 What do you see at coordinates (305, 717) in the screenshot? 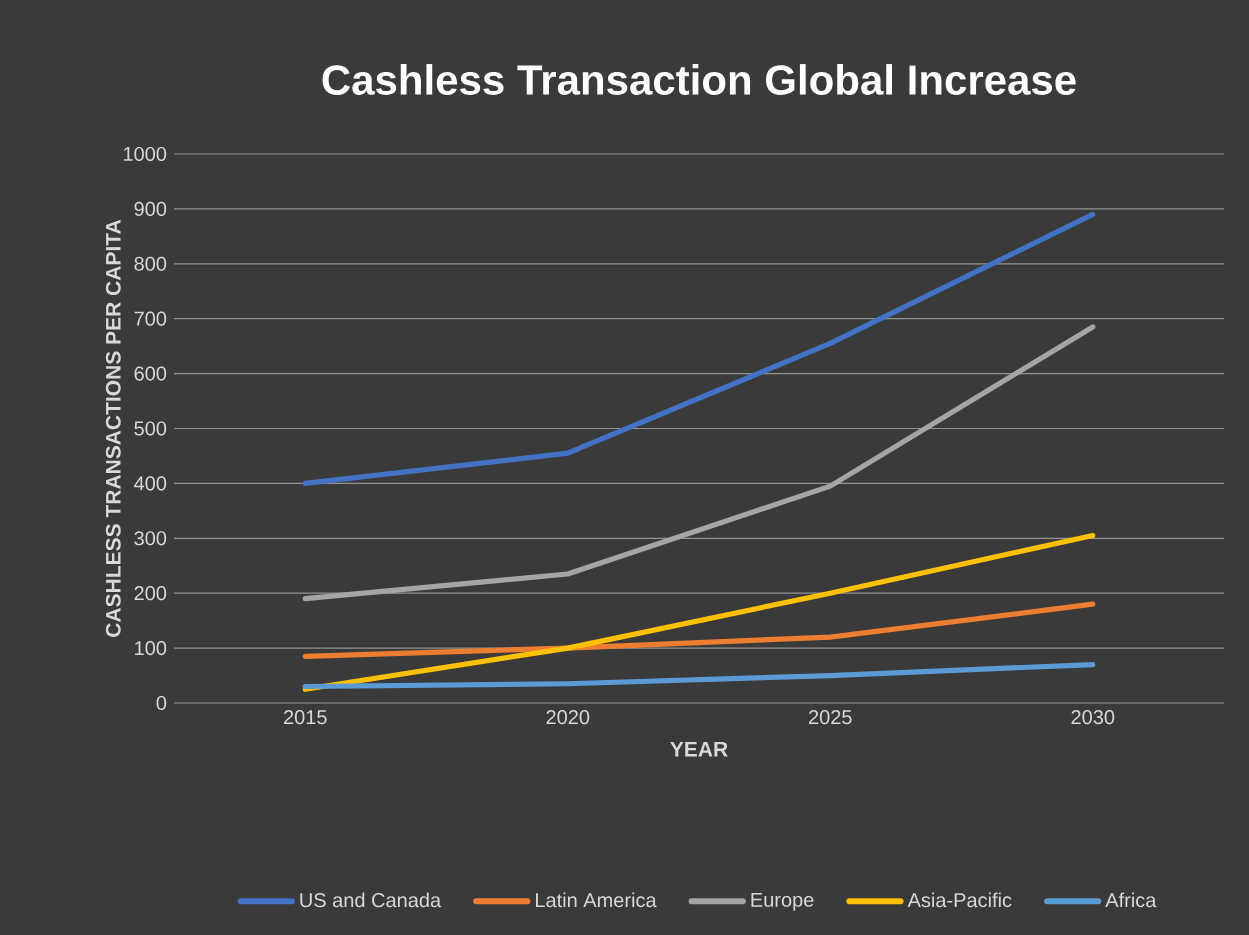
I see `x-tick-label: 2015` at bounding box center [305, 717].